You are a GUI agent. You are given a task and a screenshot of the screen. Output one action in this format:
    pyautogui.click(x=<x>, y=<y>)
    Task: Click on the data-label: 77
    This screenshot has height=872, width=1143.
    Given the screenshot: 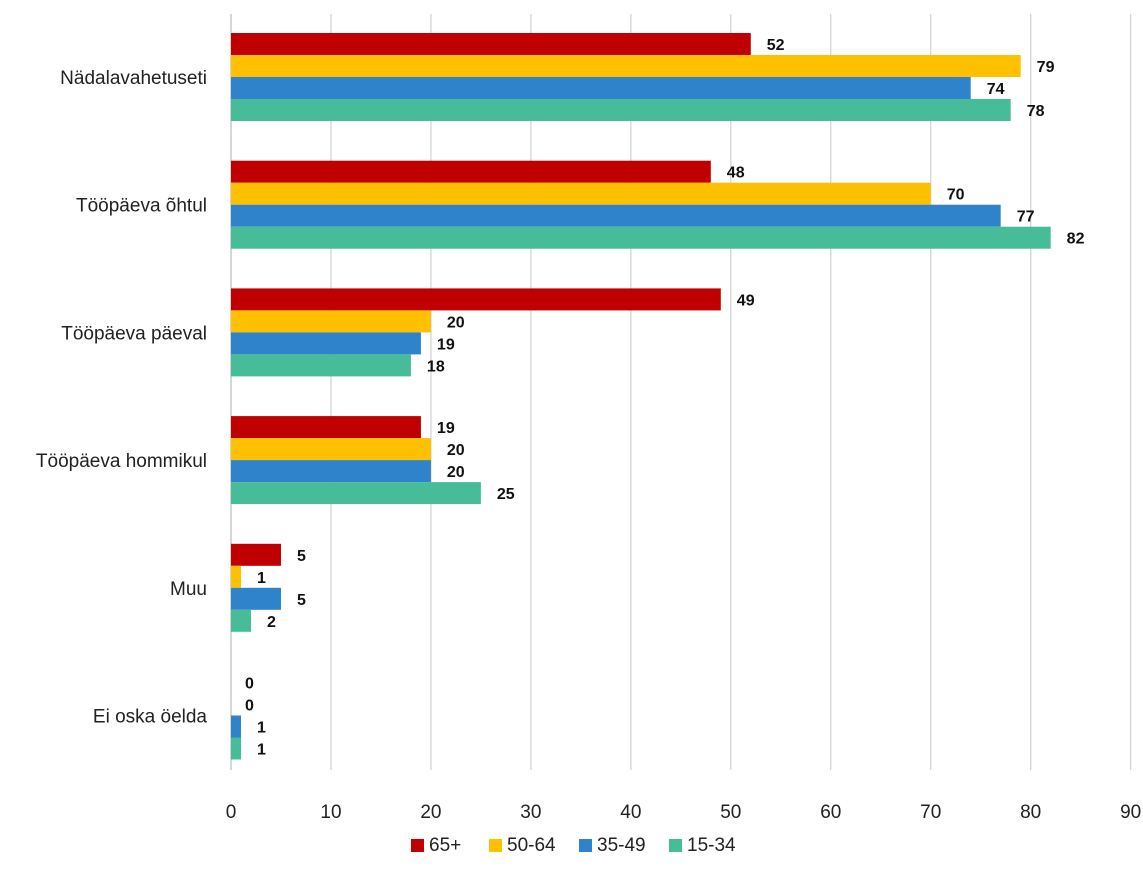 What is the action you would take?
    pyautogui.click(x=1026, y=217)
    